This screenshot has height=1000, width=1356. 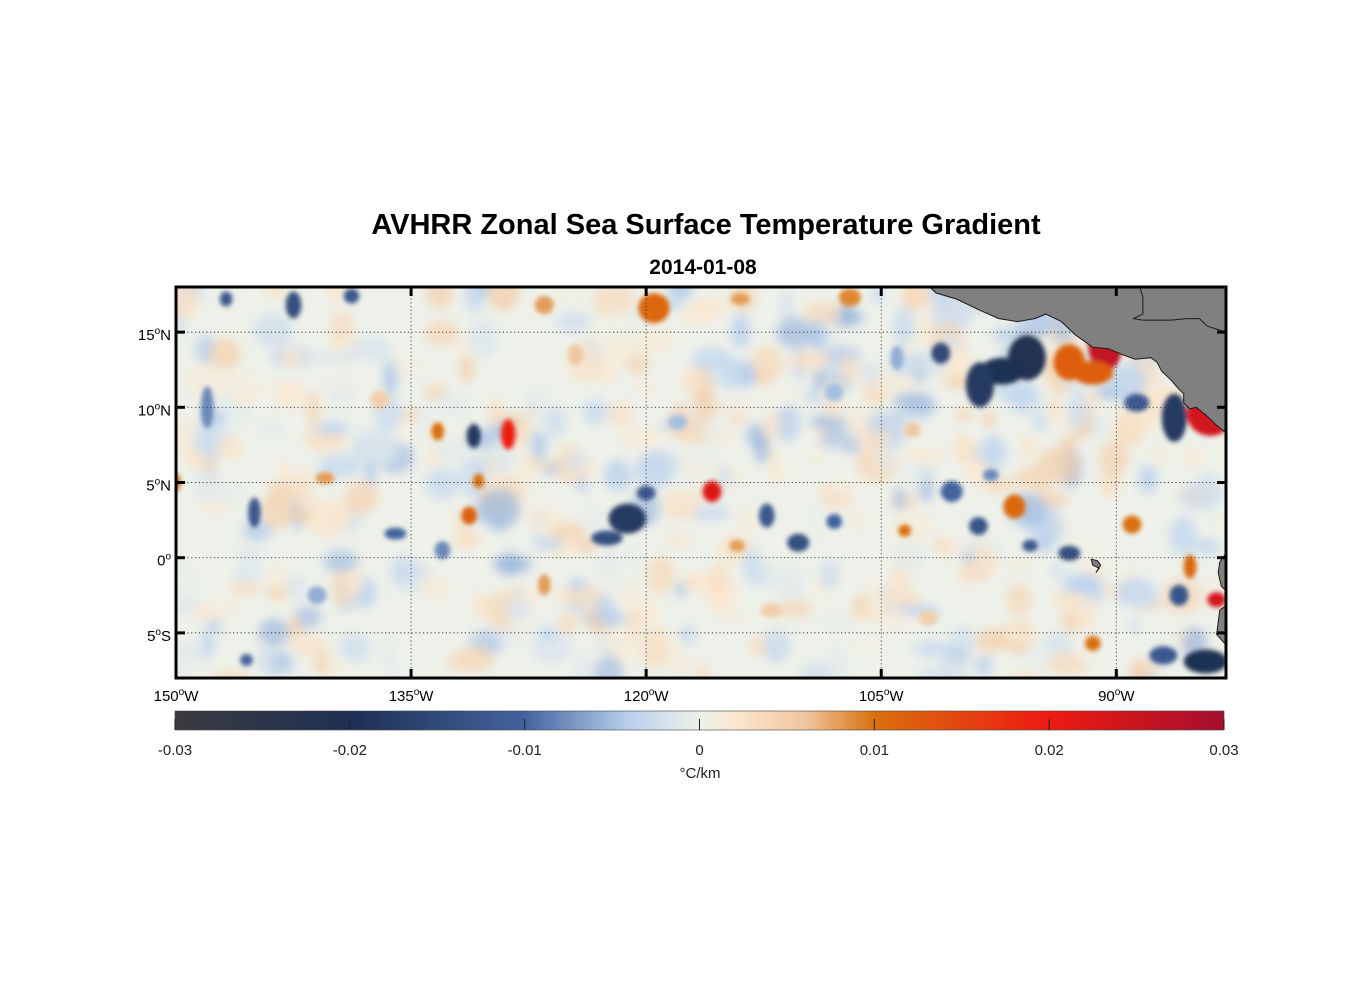 What do you see at coordinates (159, 636) in the screenshot?
I see `y-tick-label: 5oS` at bounding box center [159, 636].